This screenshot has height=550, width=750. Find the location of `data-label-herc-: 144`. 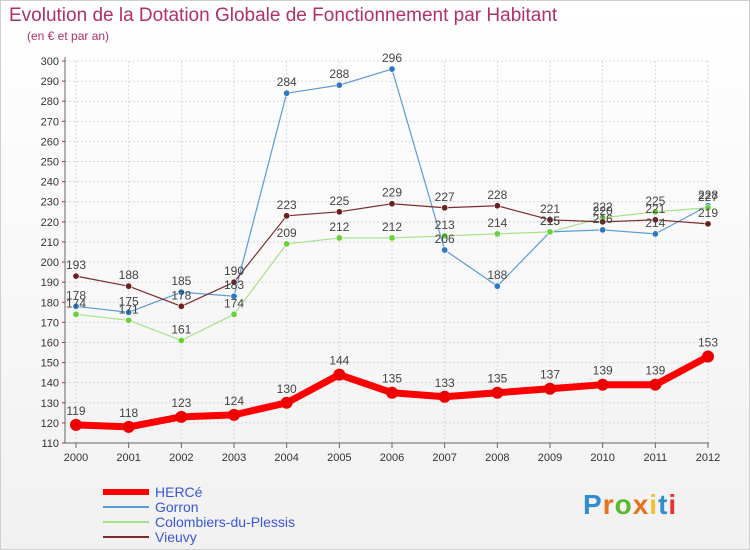

data-label-herc-: 144 is located at coordinates (339, 361).